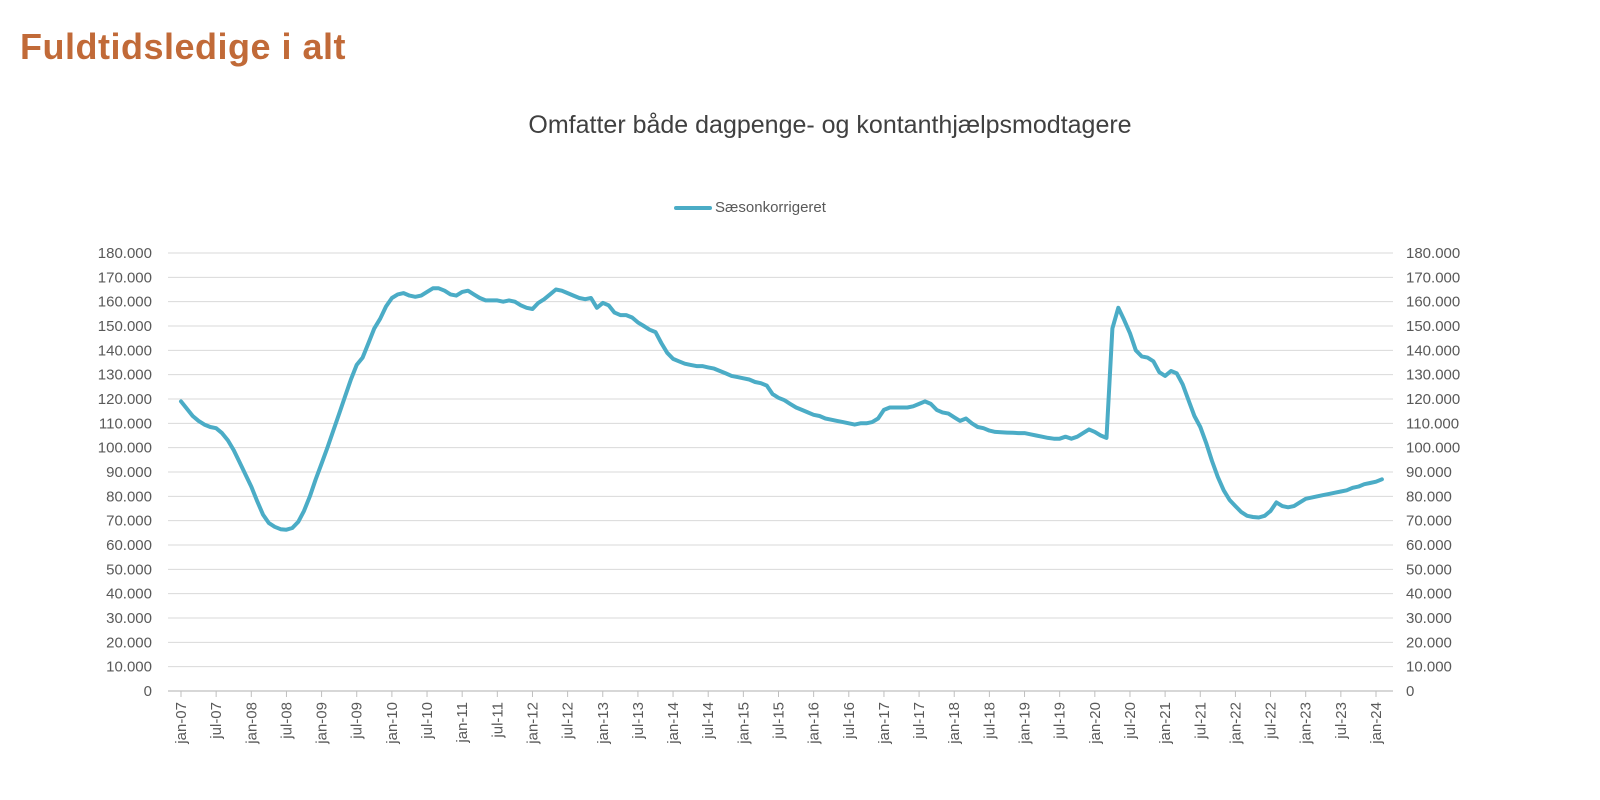  What do you see at coordinates (125, 375) in the screenshot?
I see `y-axis-label-left: 130.000` at bounding box center [125, 375].